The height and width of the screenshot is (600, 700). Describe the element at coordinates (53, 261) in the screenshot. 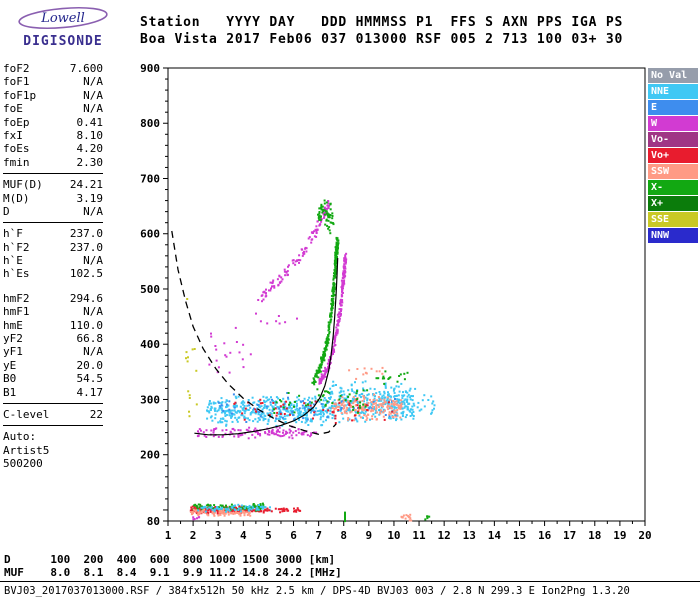

I see `param-row-he: h`E N/A` at that location.